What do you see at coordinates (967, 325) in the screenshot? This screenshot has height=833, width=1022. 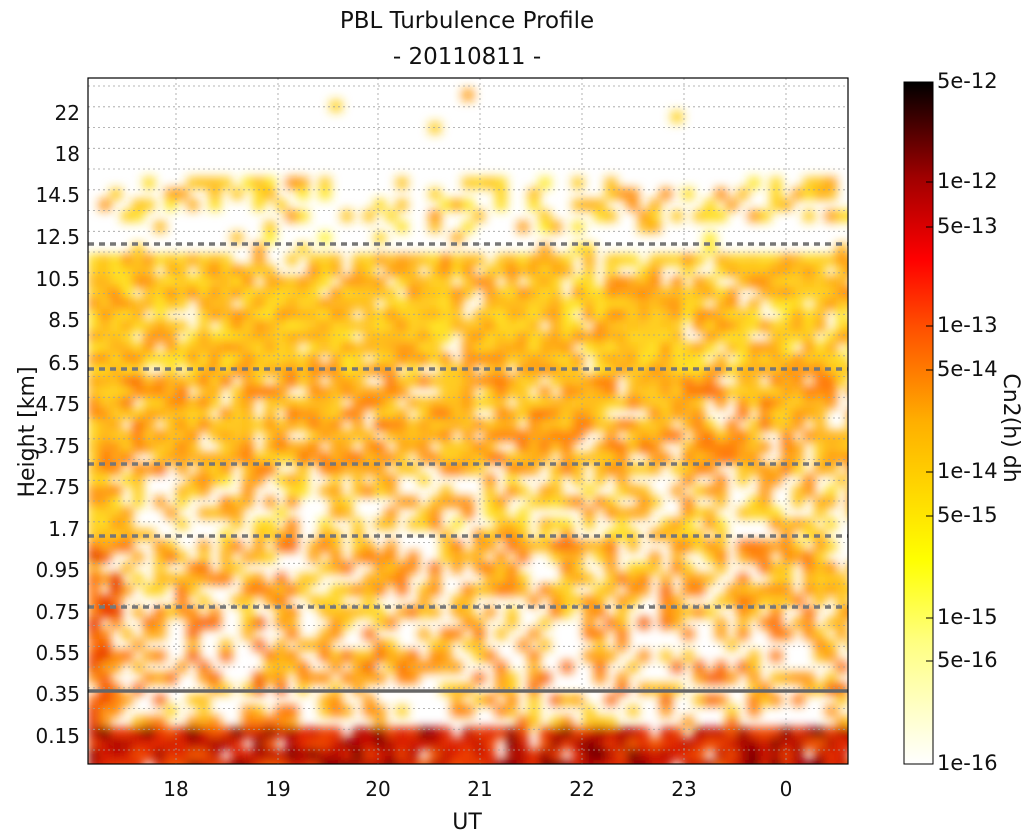 I see `colorbar-tick-label: 1e-13` at bounding box center [967, 325].